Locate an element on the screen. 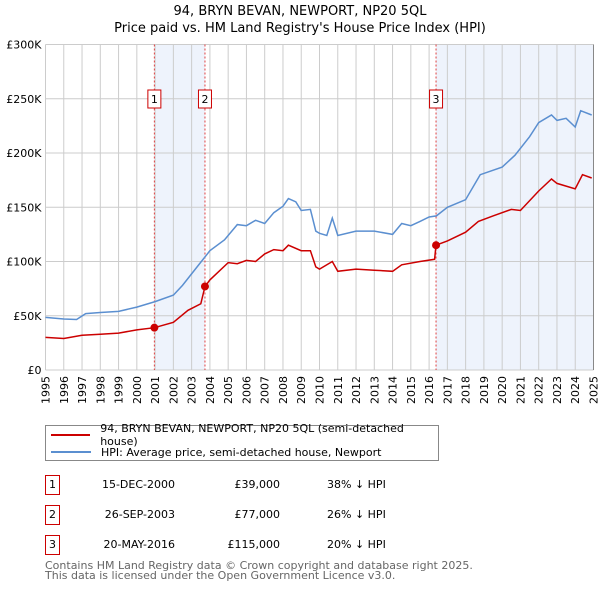 This screenshot has width=600, height=590. x-tick-label: 2001 is located at coordinates (155, 390).